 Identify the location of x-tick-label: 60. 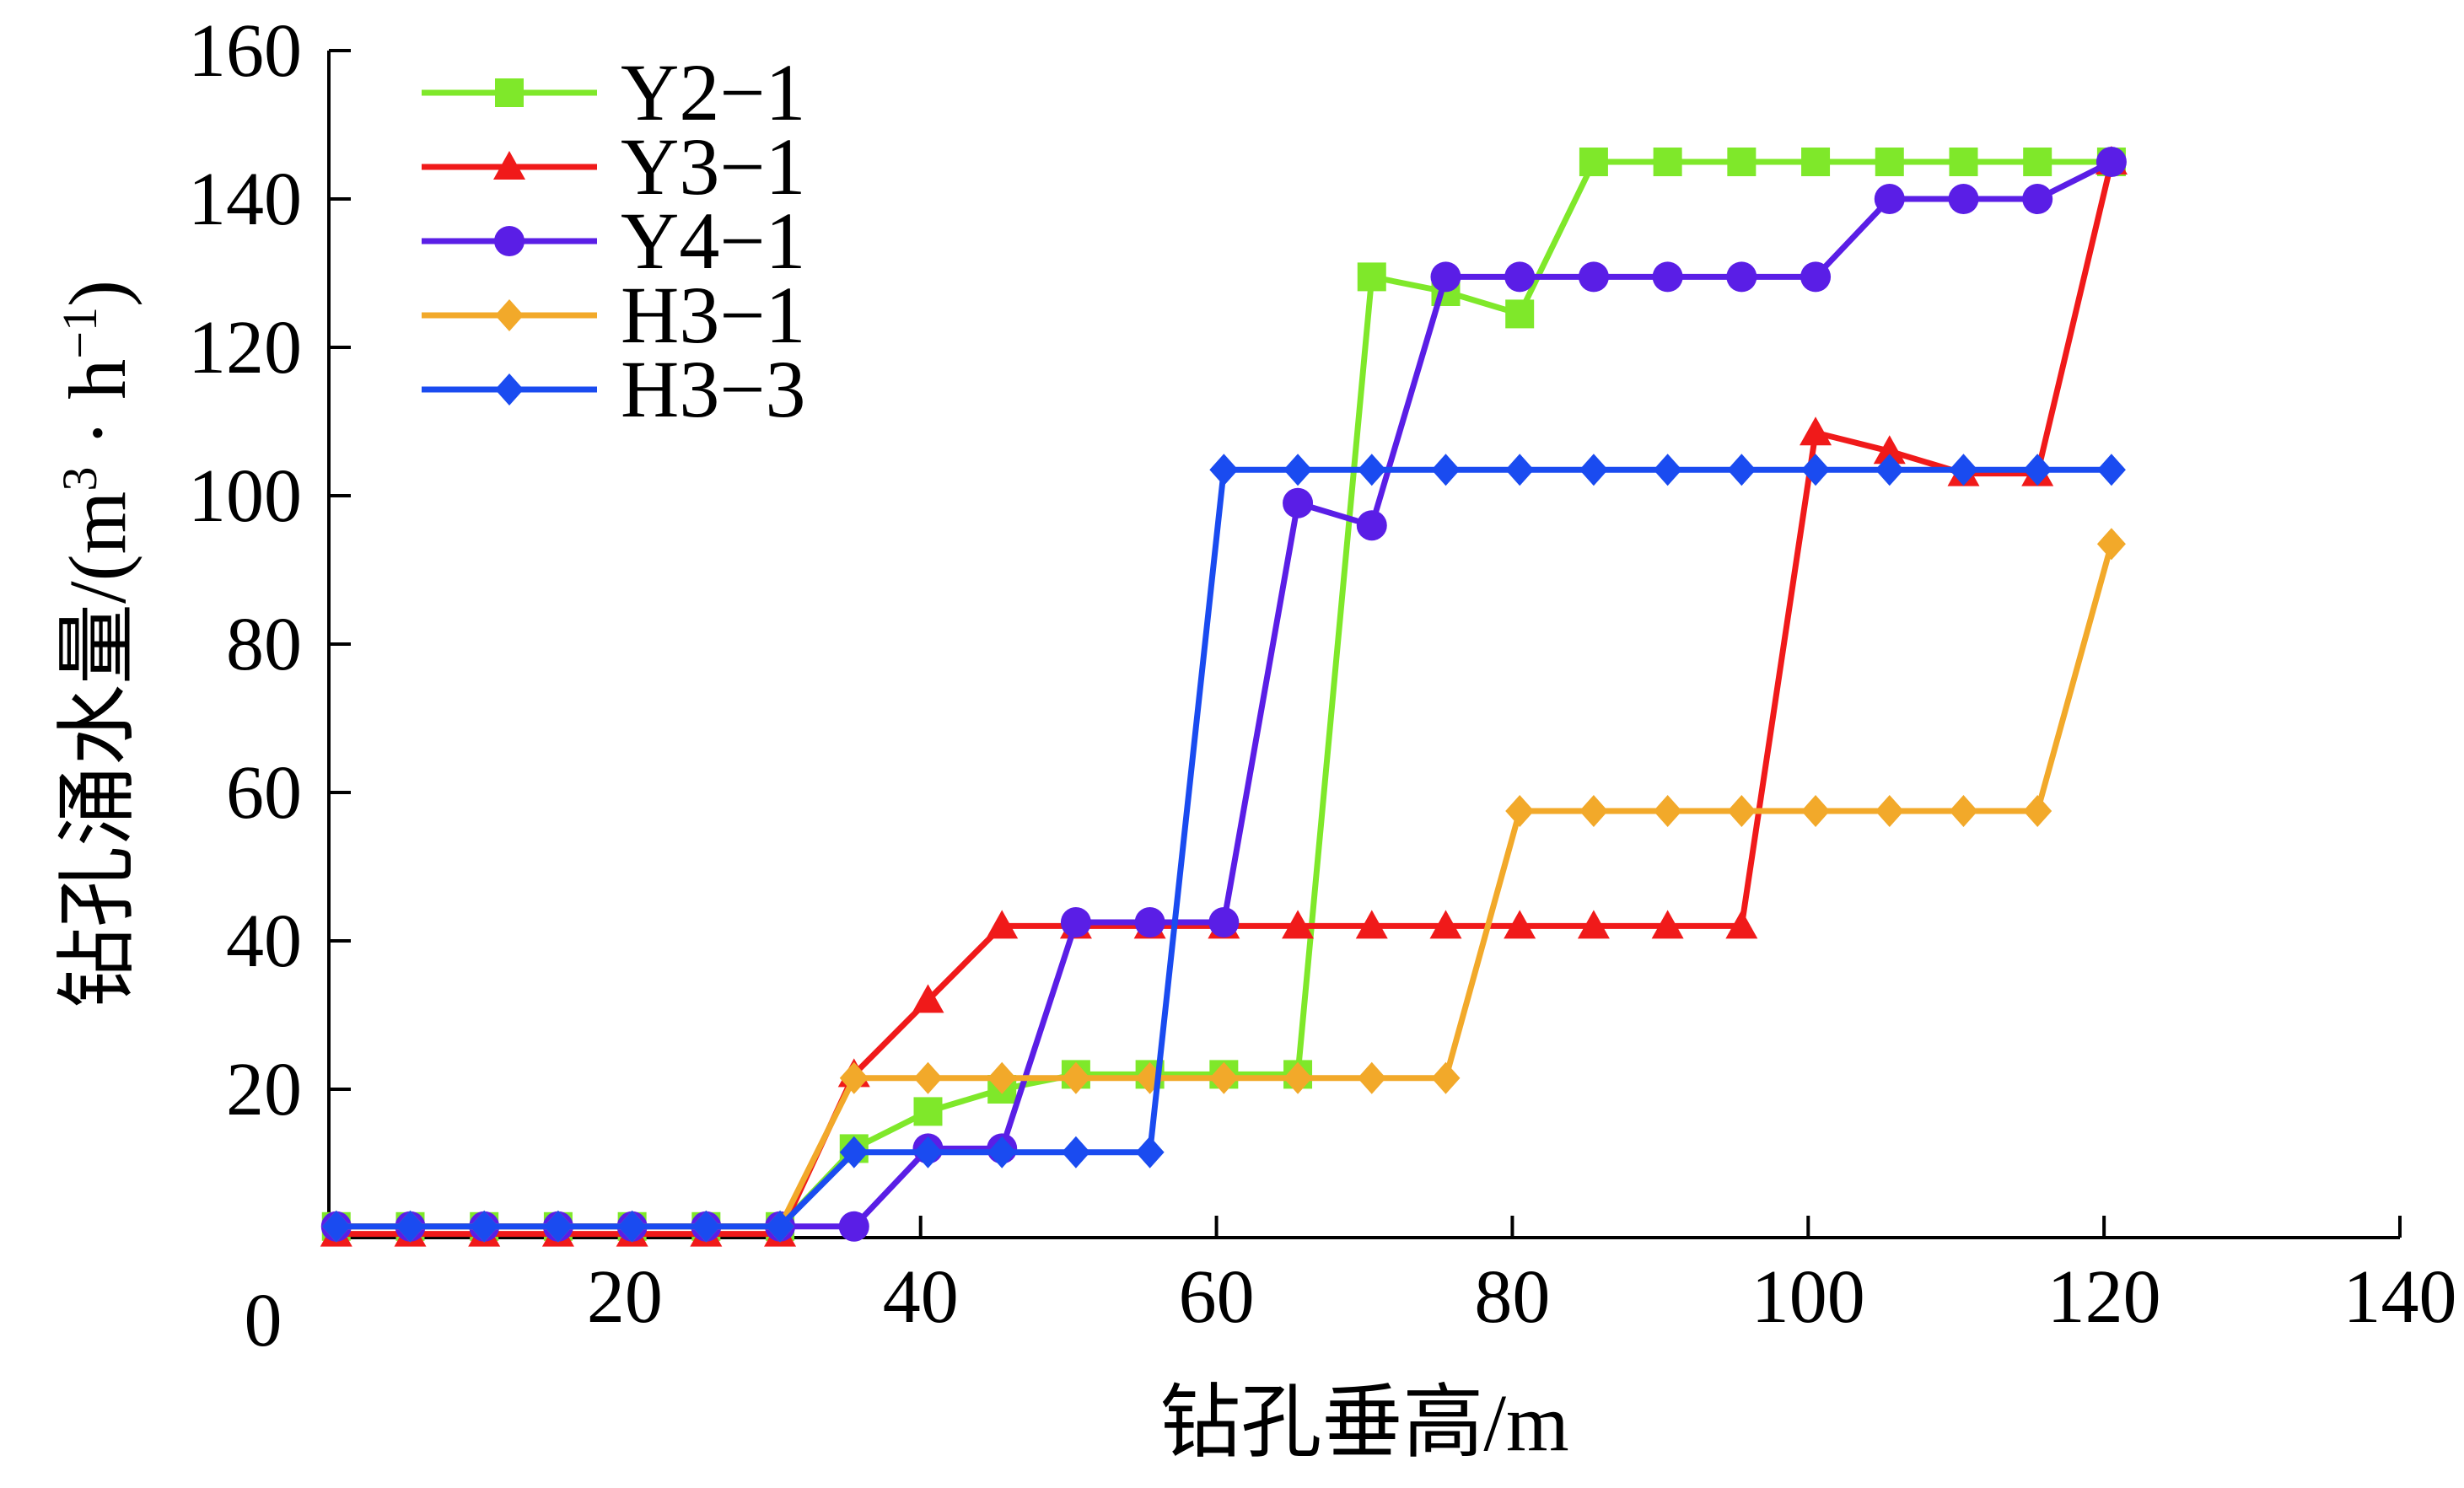
(1217, 1297).